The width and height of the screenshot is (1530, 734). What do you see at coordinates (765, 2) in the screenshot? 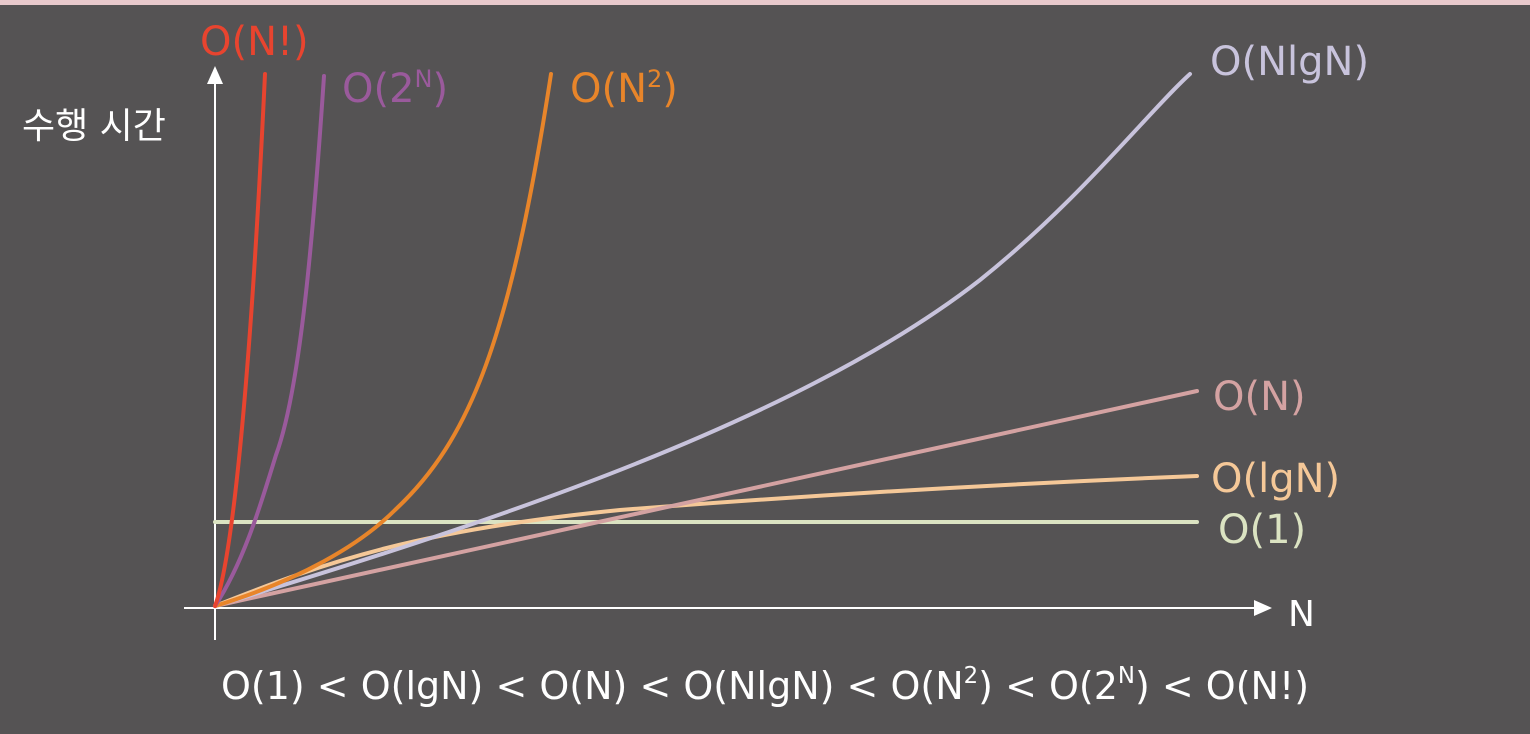
I see `top-band` at bounding box center [765, 2].